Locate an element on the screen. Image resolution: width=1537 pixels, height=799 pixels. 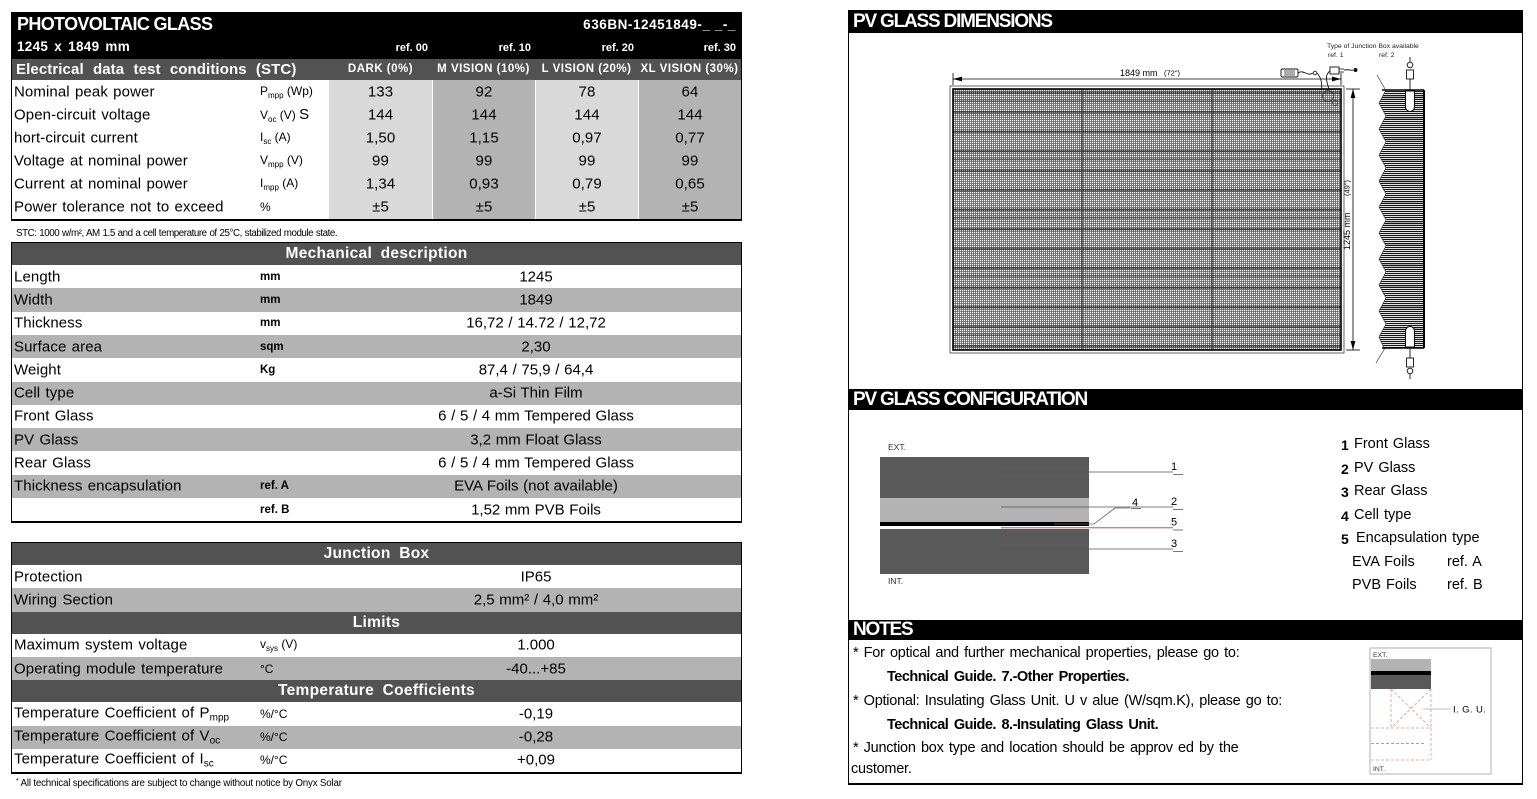
svg-text: 1245 mm is located at coordinates (1347, 231).